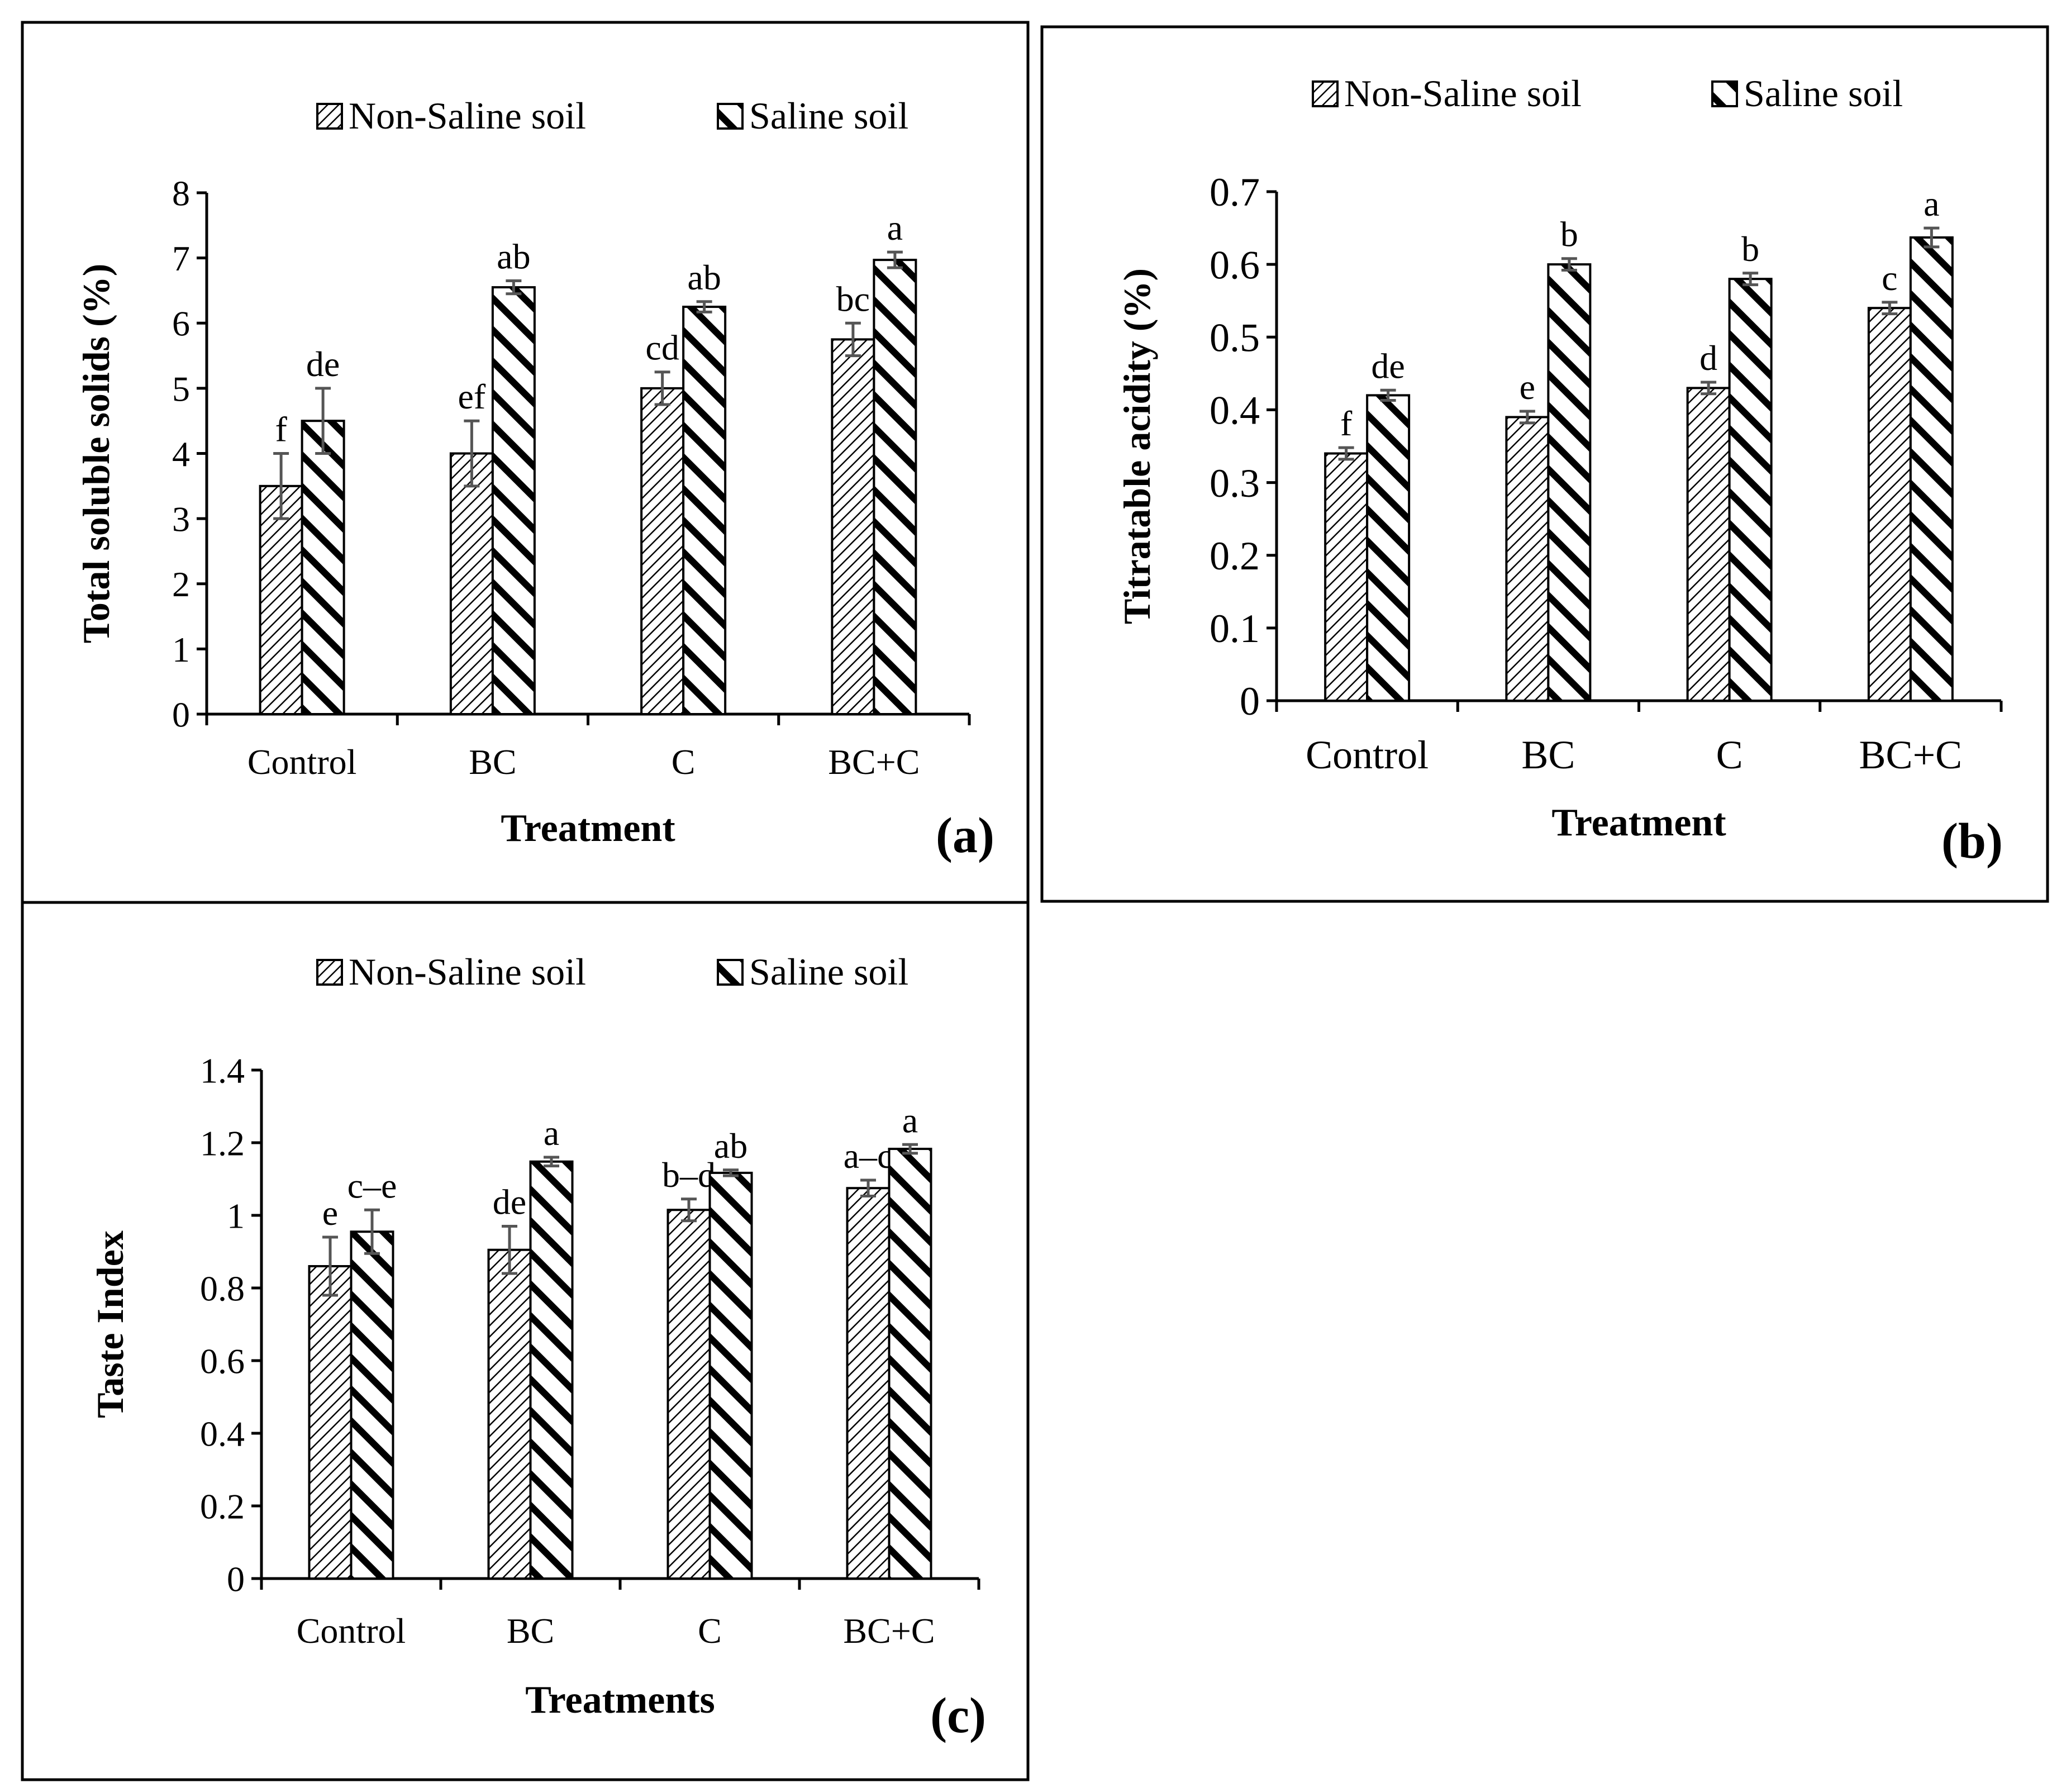  What do you see at coordinates (620, 1700) in the screenshot?
I see `x-axis-title: Treatments` at bounding box center [620, 1700].